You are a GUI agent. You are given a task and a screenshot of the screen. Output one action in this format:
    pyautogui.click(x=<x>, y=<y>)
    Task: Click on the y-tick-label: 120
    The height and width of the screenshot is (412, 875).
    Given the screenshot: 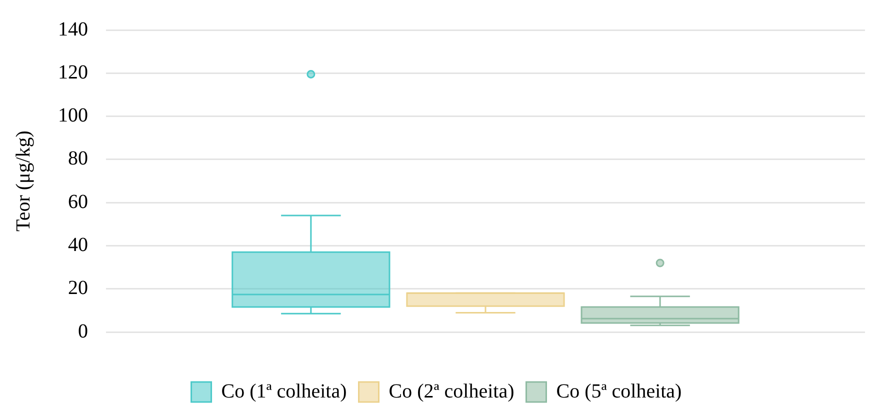 What is the action you would take?
    pyautogui.click(x=73, y=72)
    